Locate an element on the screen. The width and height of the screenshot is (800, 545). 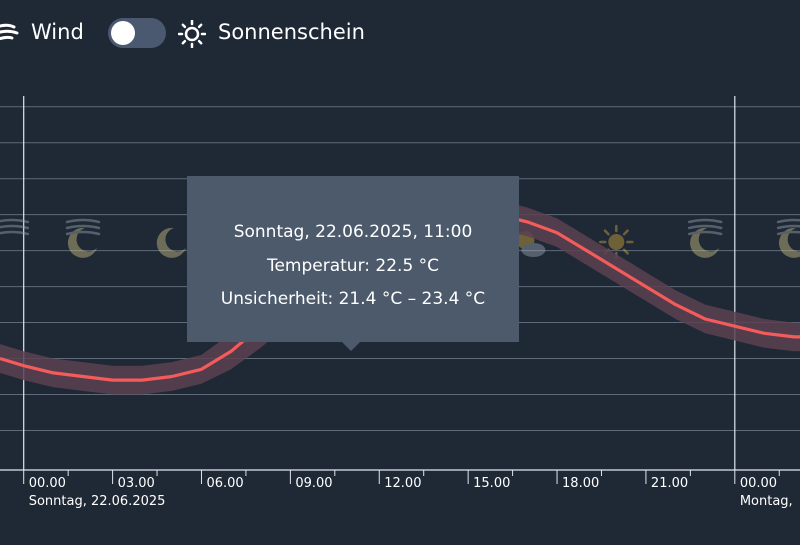
tooltip-uncertainty: Unsicherheit: 21.4 °C – 23.4 °C is located at coordinates (353, 299).